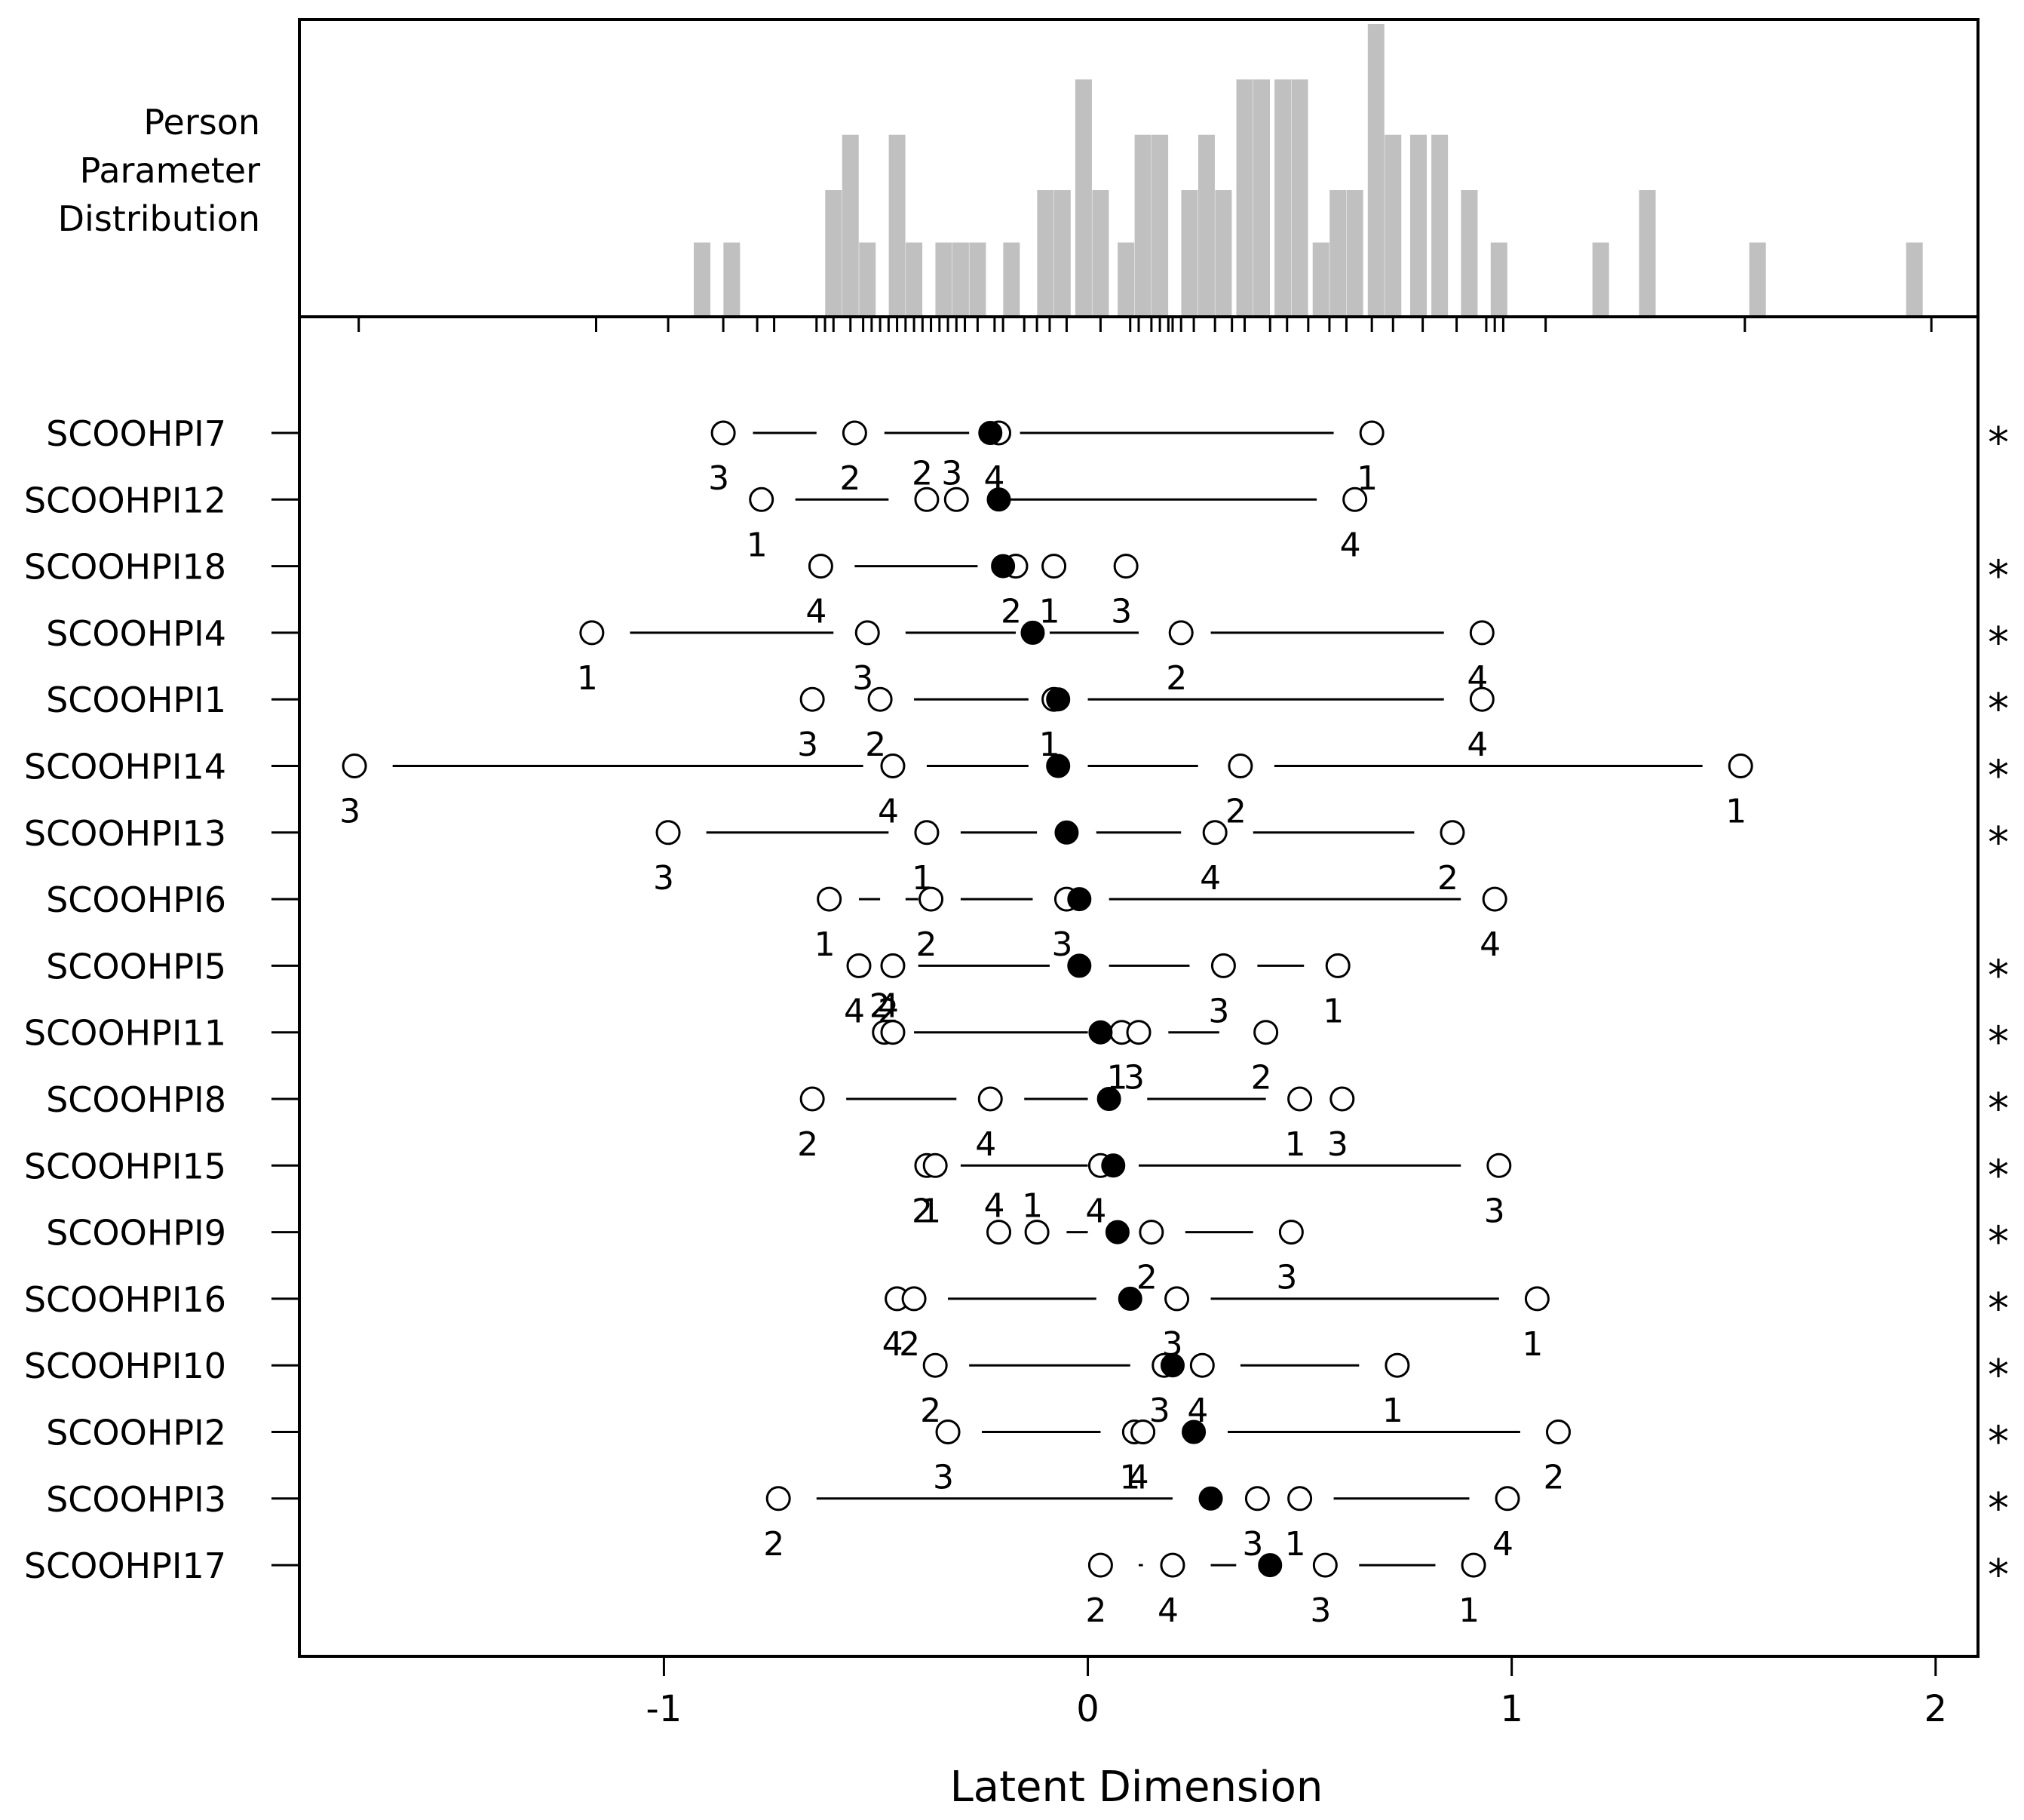 This screenshot has width=2024, height=1820. What do you see at coordinates (1252, 1544) in the screenshot?
I see `threshold-label-1: 3` at bounding box center [1252, 1544].